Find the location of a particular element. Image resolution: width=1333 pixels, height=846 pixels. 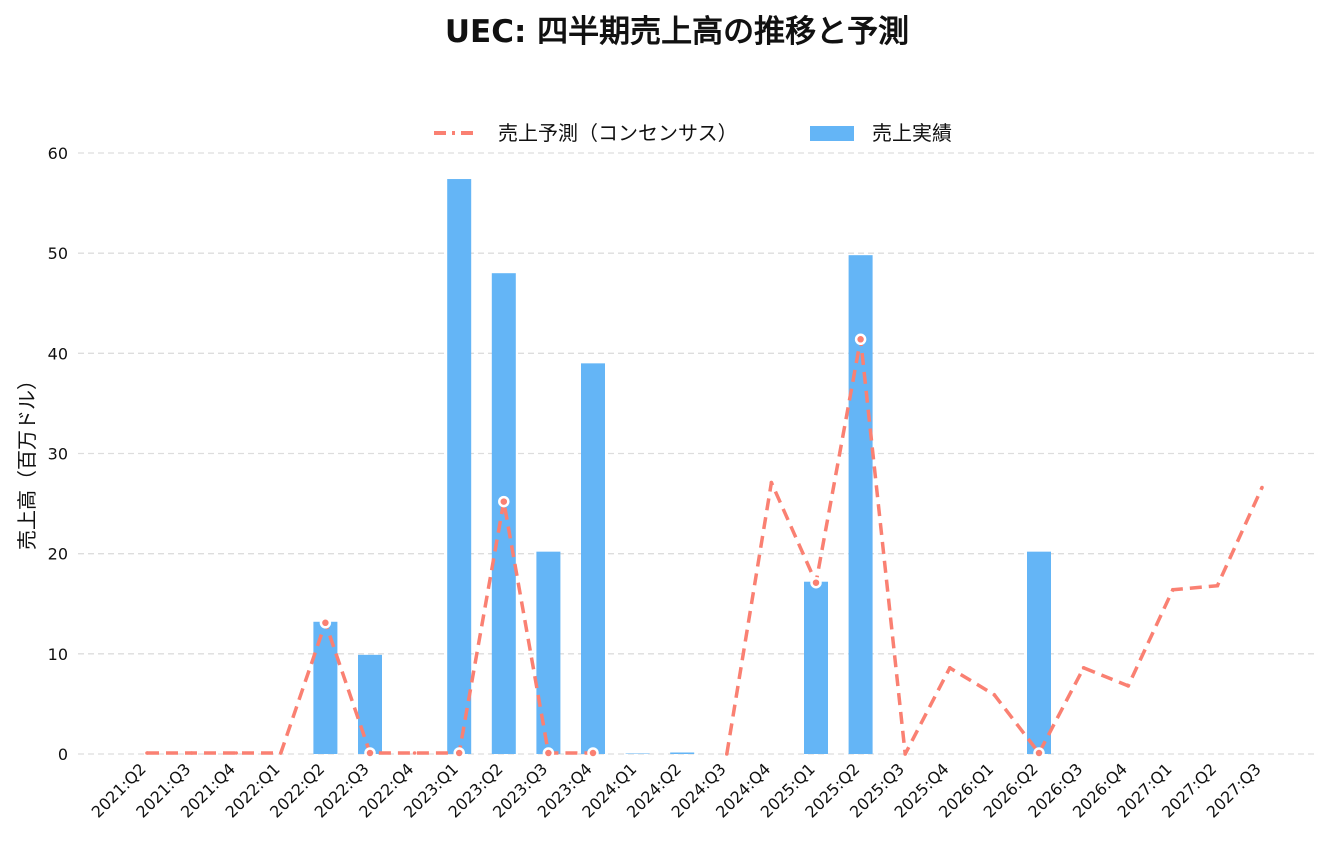

y-tick-label: 0 is located at coordinates (63, 754).